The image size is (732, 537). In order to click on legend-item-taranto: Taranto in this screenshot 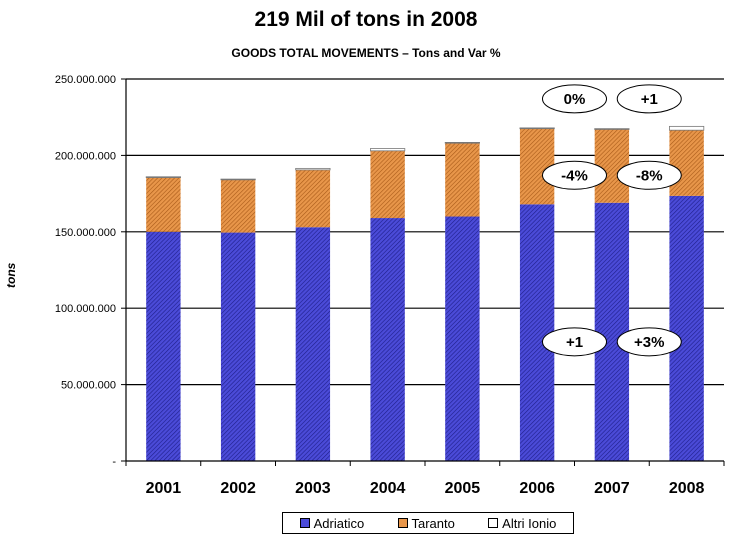, I will do `click(426, 523)`.